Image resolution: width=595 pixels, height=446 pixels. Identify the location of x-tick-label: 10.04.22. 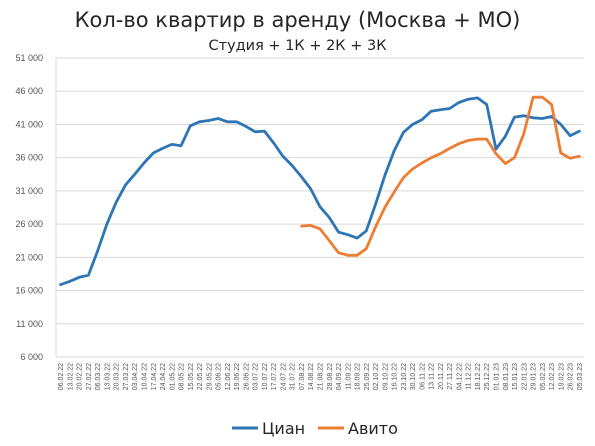
(145, 376).